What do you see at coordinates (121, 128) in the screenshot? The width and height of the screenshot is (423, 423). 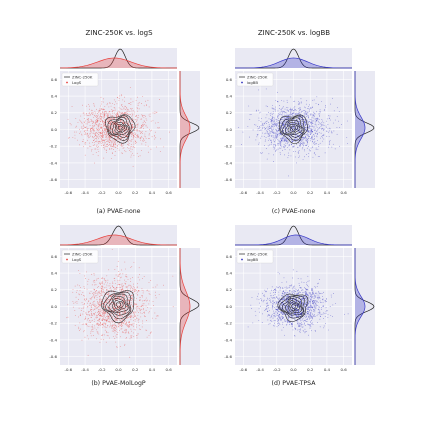 I see `contour-line` at bounding box center [121, 128].